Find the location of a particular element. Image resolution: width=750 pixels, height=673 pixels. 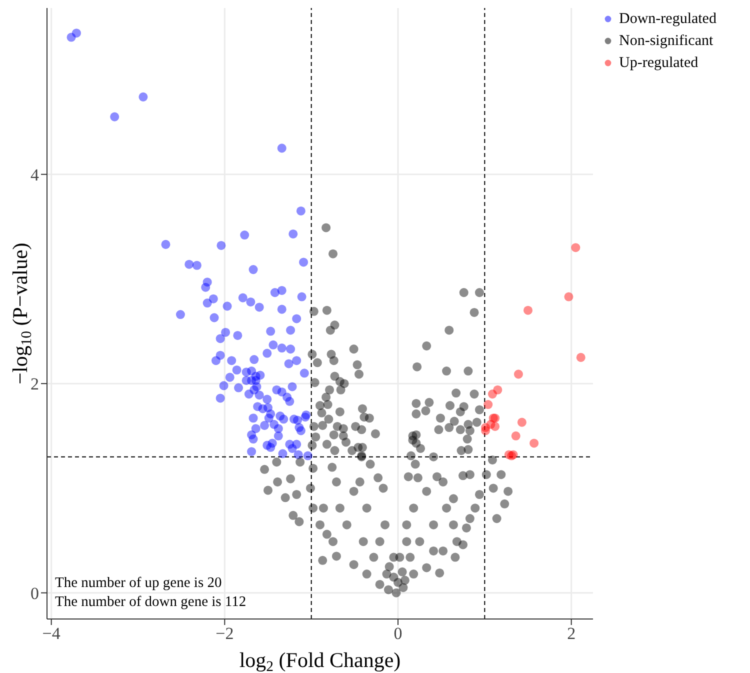

legend-label: Down-regulated is located at coordinates (667, 19).